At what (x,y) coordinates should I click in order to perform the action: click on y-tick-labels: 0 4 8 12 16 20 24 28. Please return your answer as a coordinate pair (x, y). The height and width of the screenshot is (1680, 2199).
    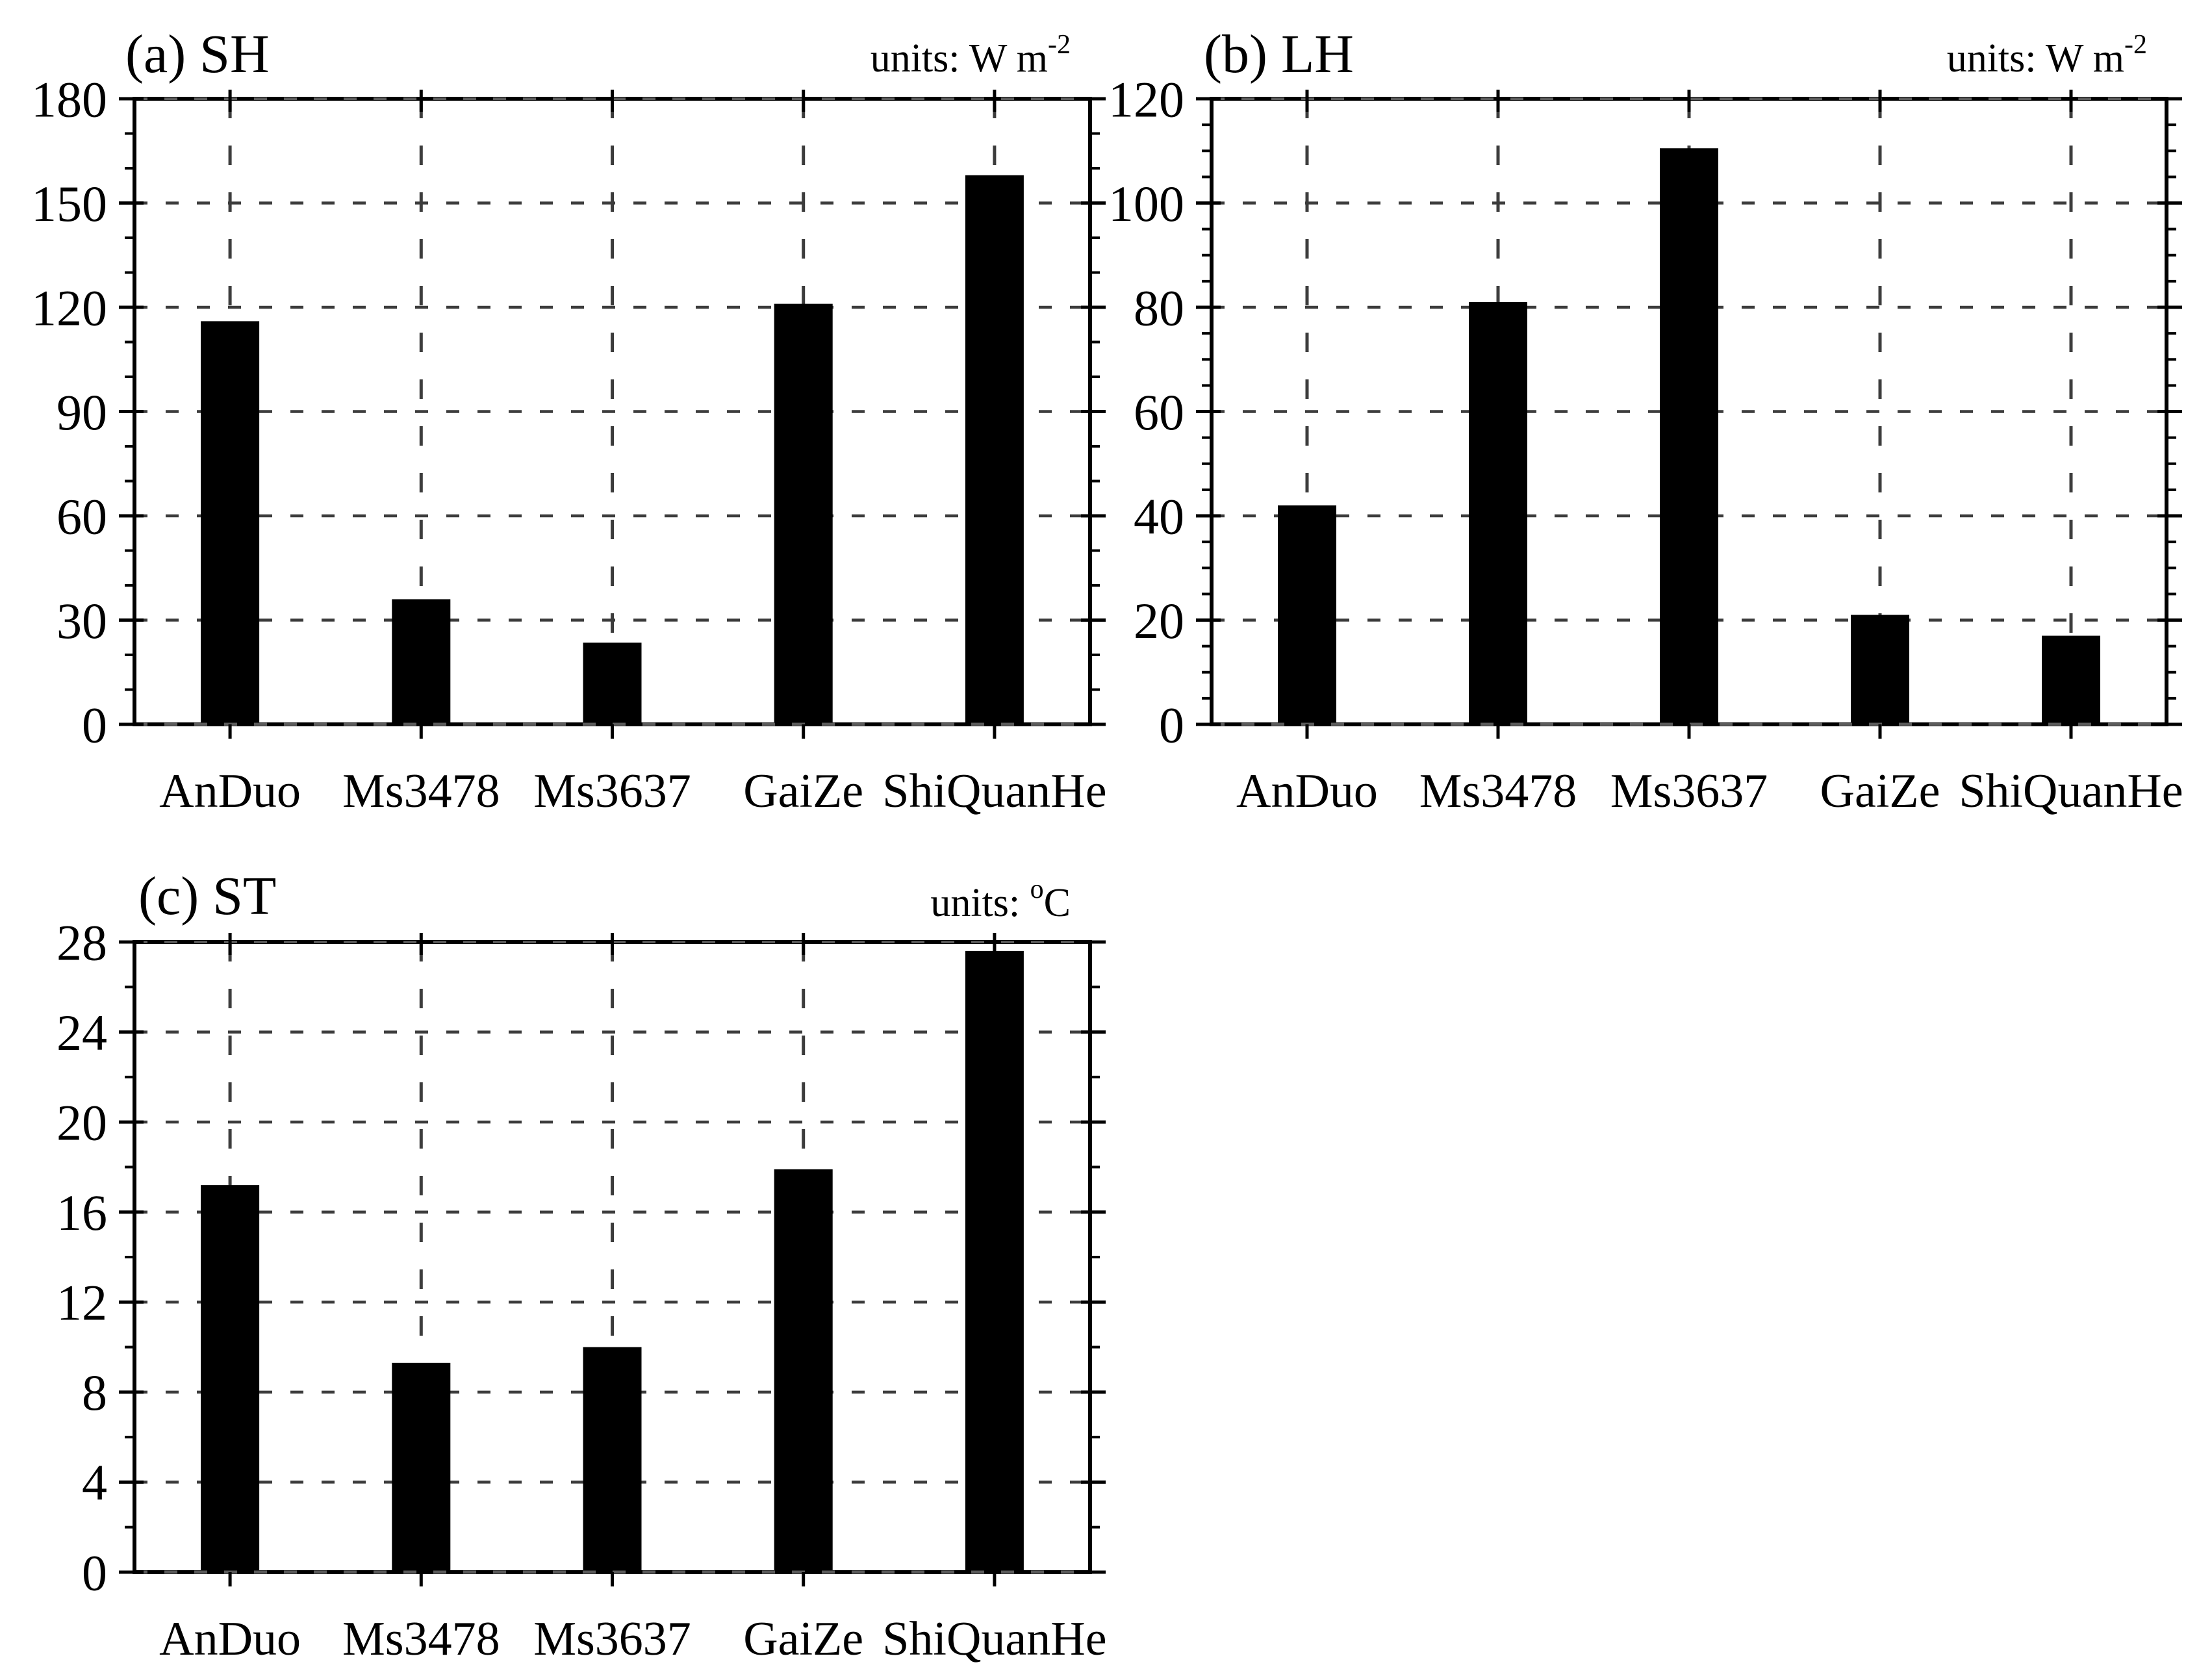
    Looking at the image, I should click on (82, 1257).